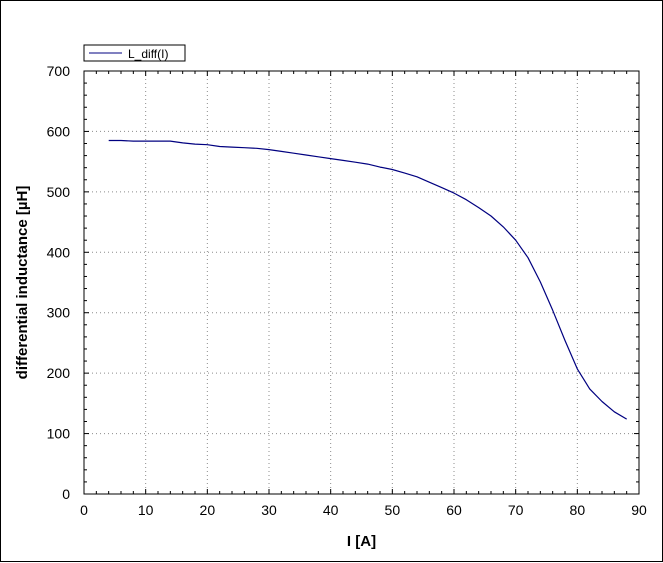 This screenshot has height=563, width=663. Describe the element at coordinates (59, 252) in the screenshot. I see `y-tick-label: 400` at that location.